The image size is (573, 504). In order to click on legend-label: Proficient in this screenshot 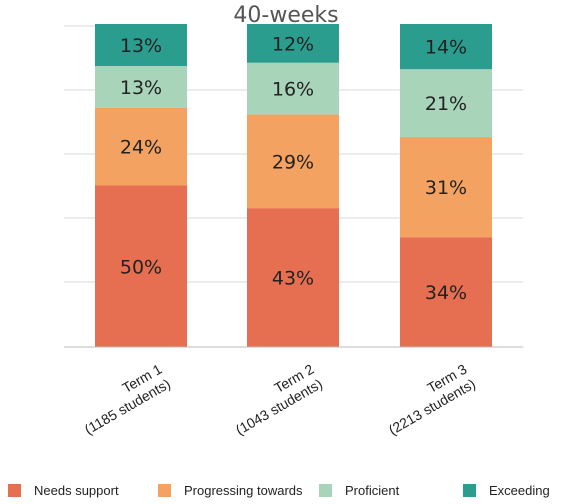, I will do `click(372, 490)`.